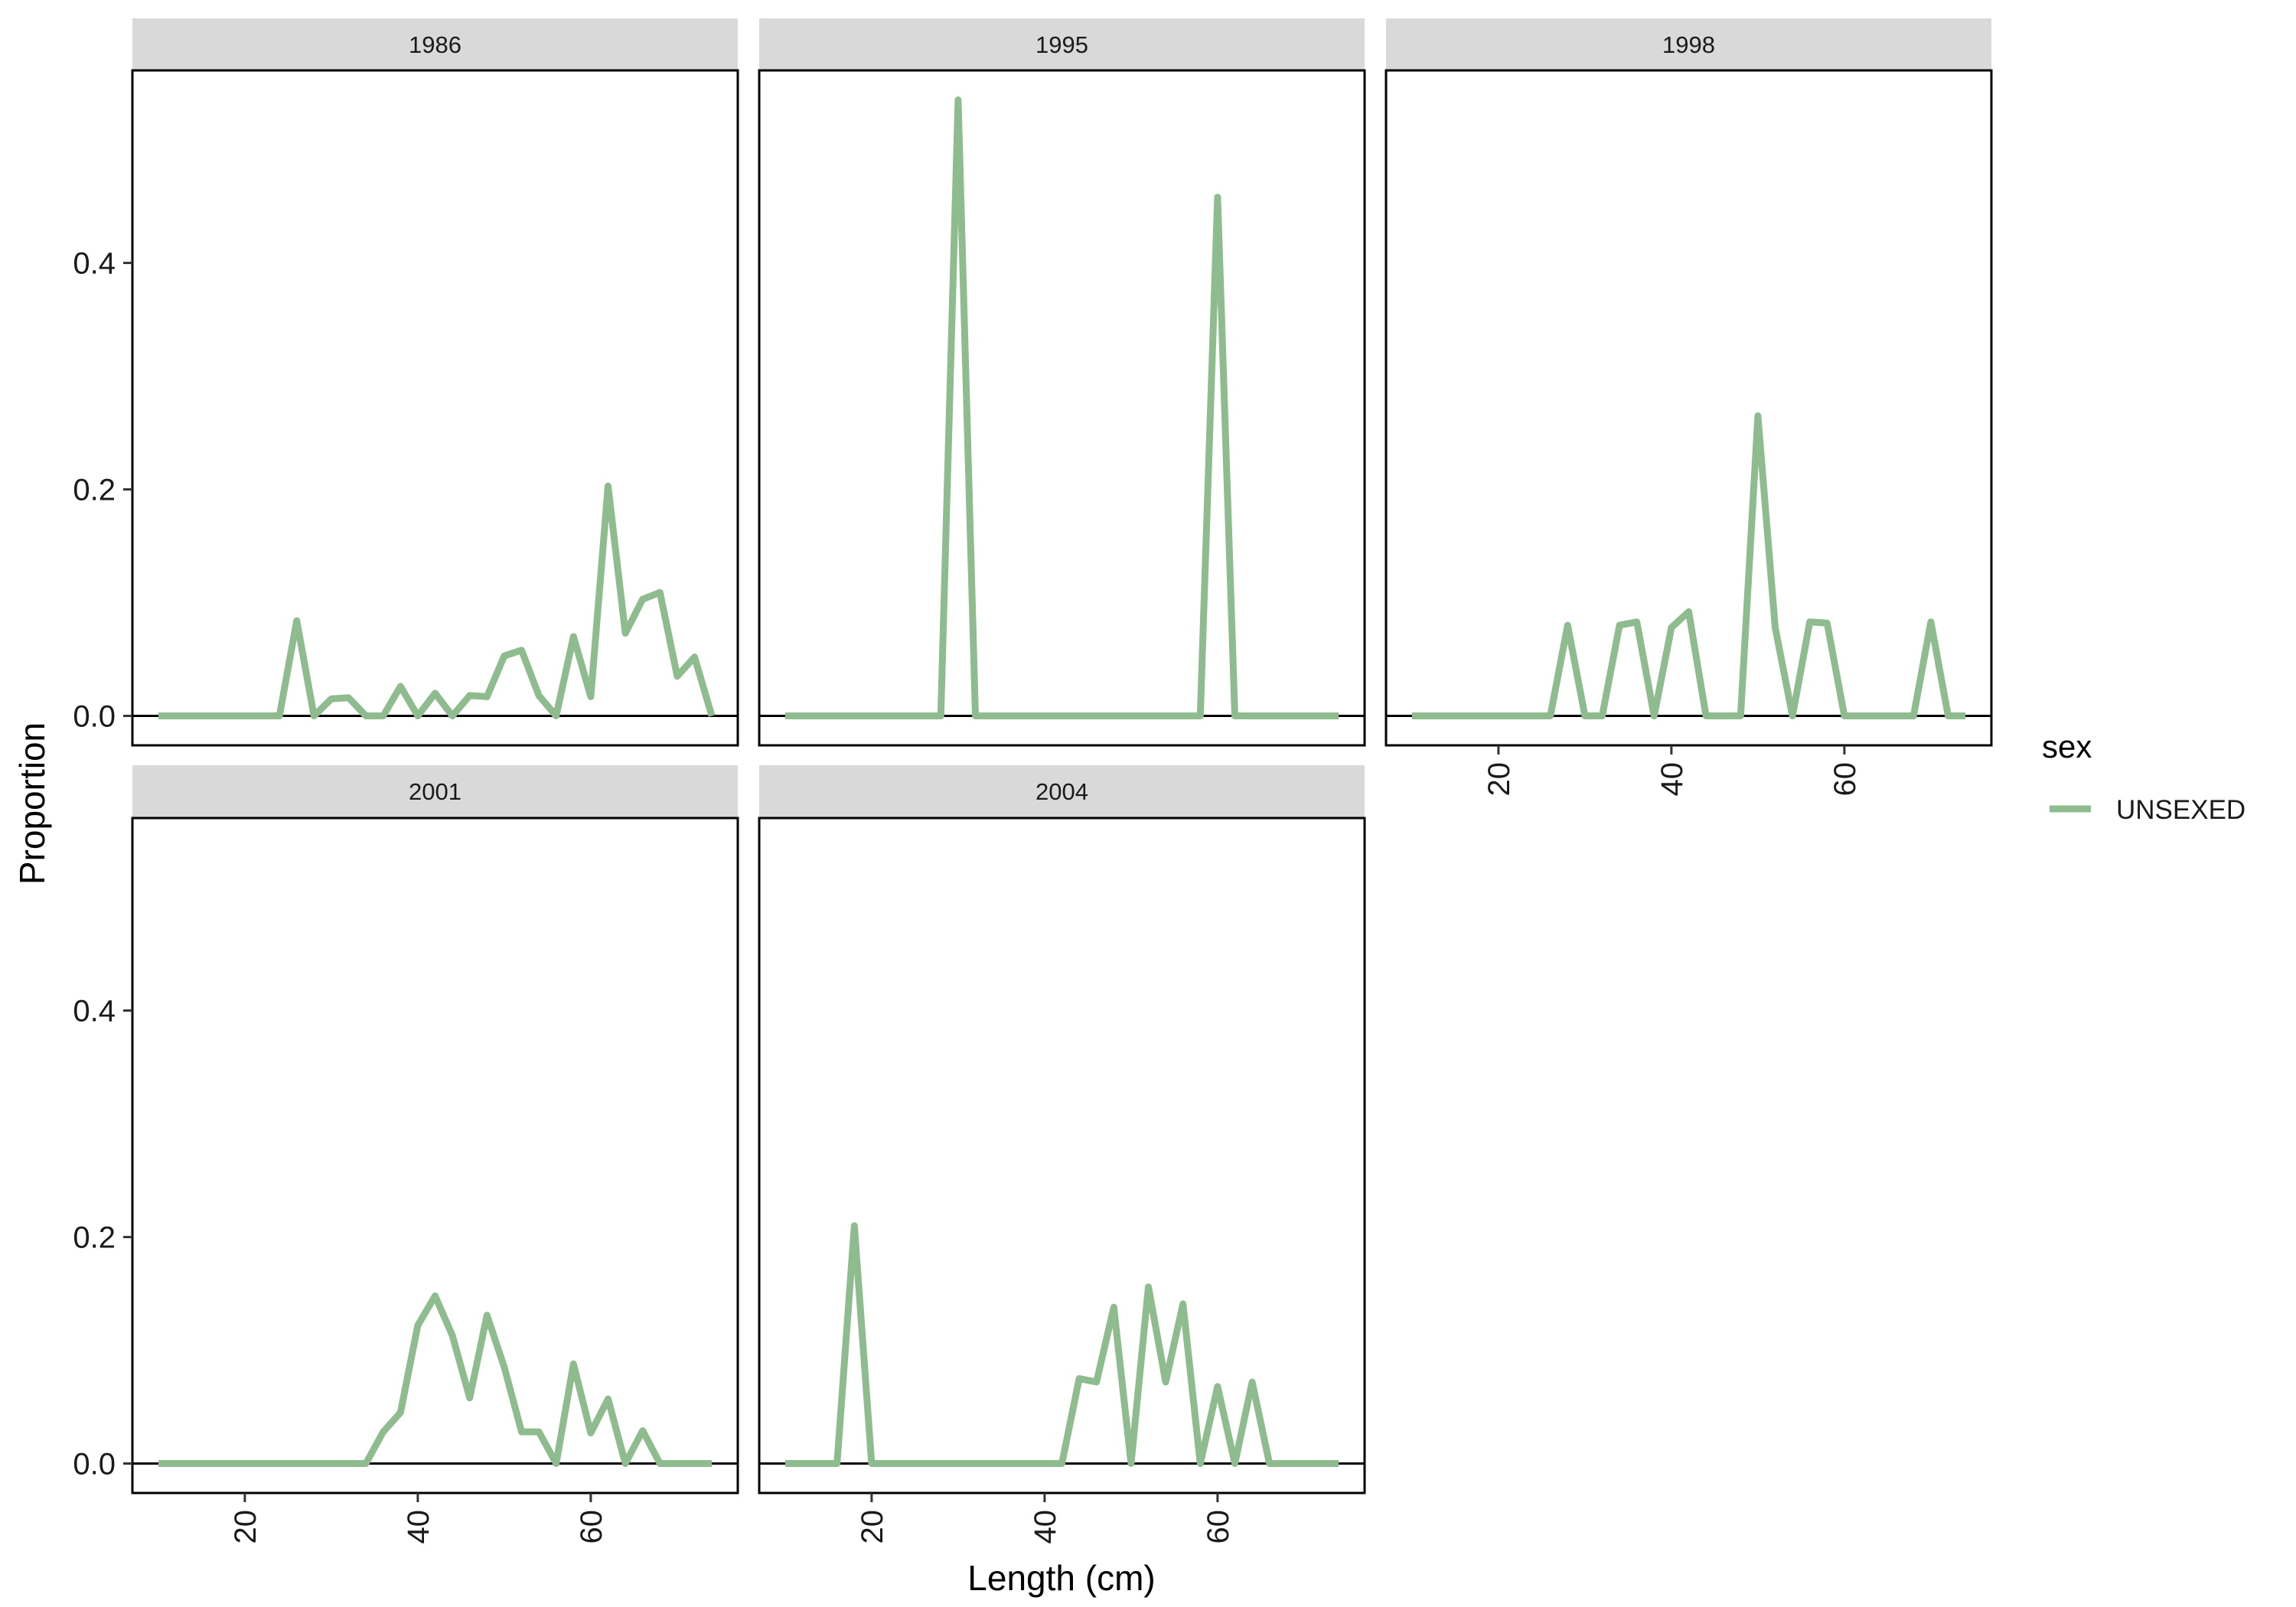 Image resolution: width=2296 pixels, height=1607 pixels. Describe the element at coordinates (32, 803) in the screenshot. I see `y-axis-title: Proportion` at that location.